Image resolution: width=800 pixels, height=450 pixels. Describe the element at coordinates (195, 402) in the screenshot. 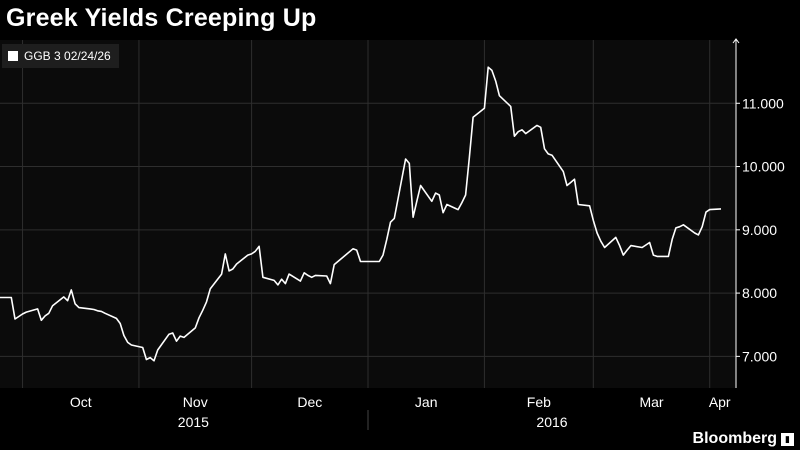

I see `x-tick-label: Nov` at that location.